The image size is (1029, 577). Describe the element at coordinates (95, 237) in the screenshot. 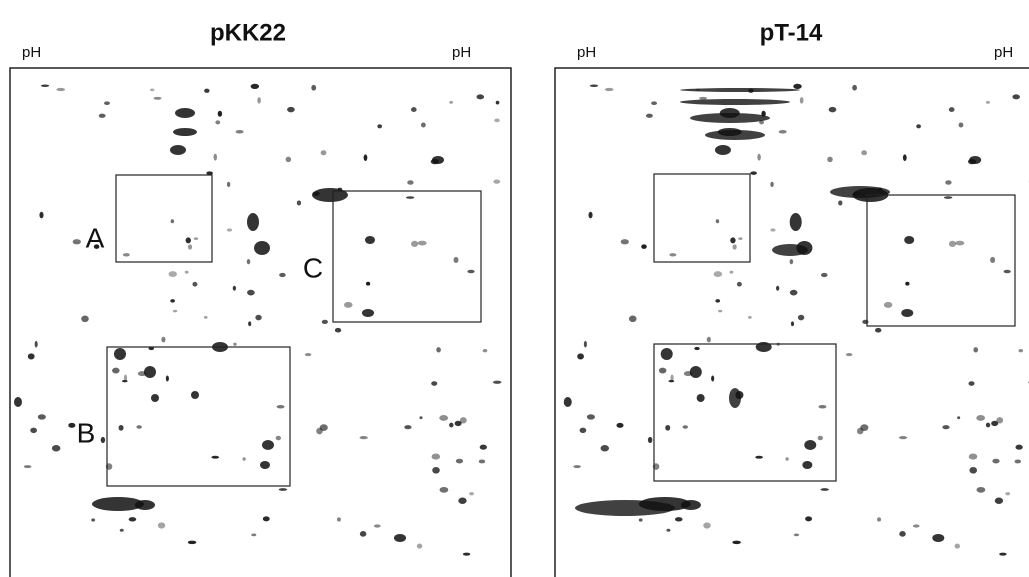

I see `region-label: A` at that location.